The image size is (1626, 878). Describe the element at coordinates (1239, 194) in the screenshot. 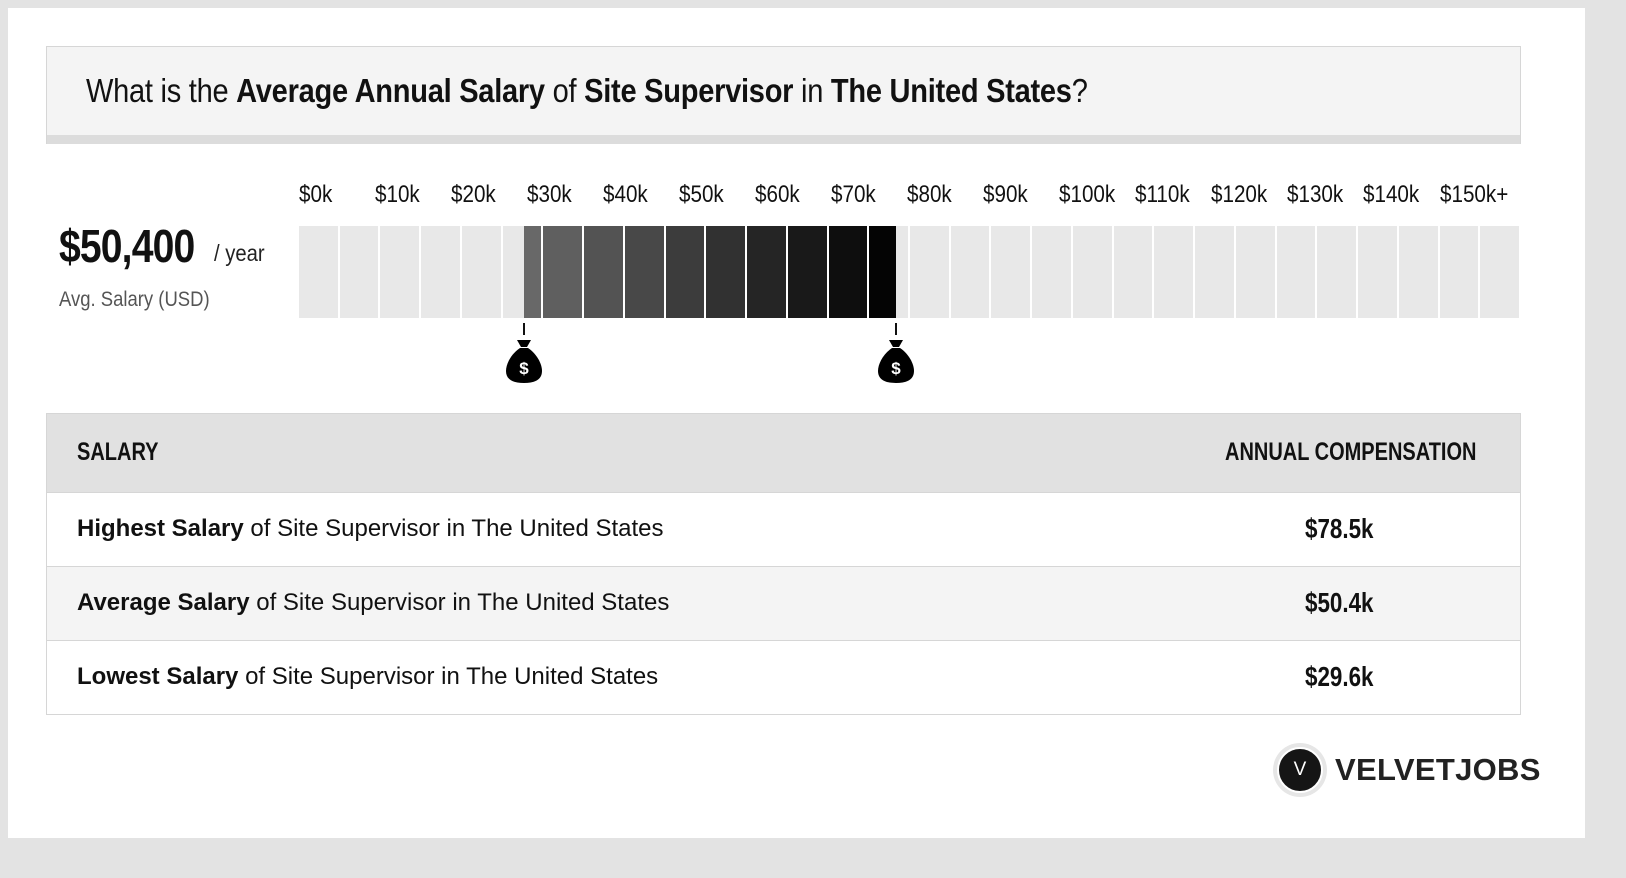

I see `axis-tick-label: $120k` at that location.